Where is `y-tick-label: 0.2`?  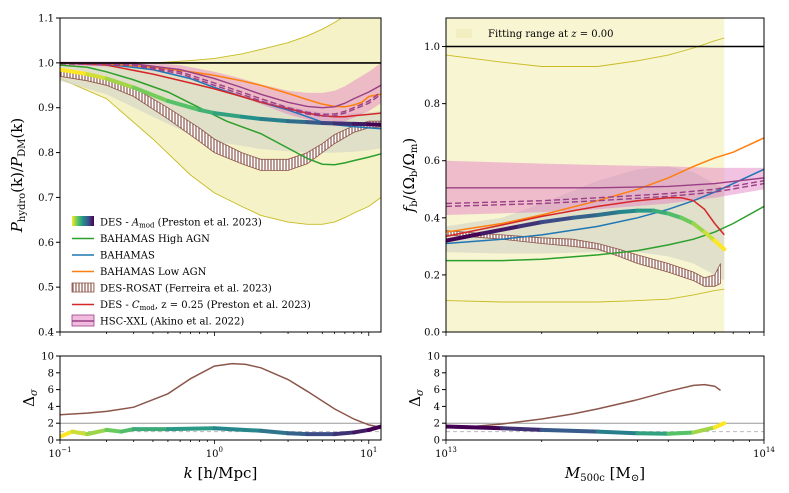 y-tick-label: 0.2 is located at coordinates (432, 275).